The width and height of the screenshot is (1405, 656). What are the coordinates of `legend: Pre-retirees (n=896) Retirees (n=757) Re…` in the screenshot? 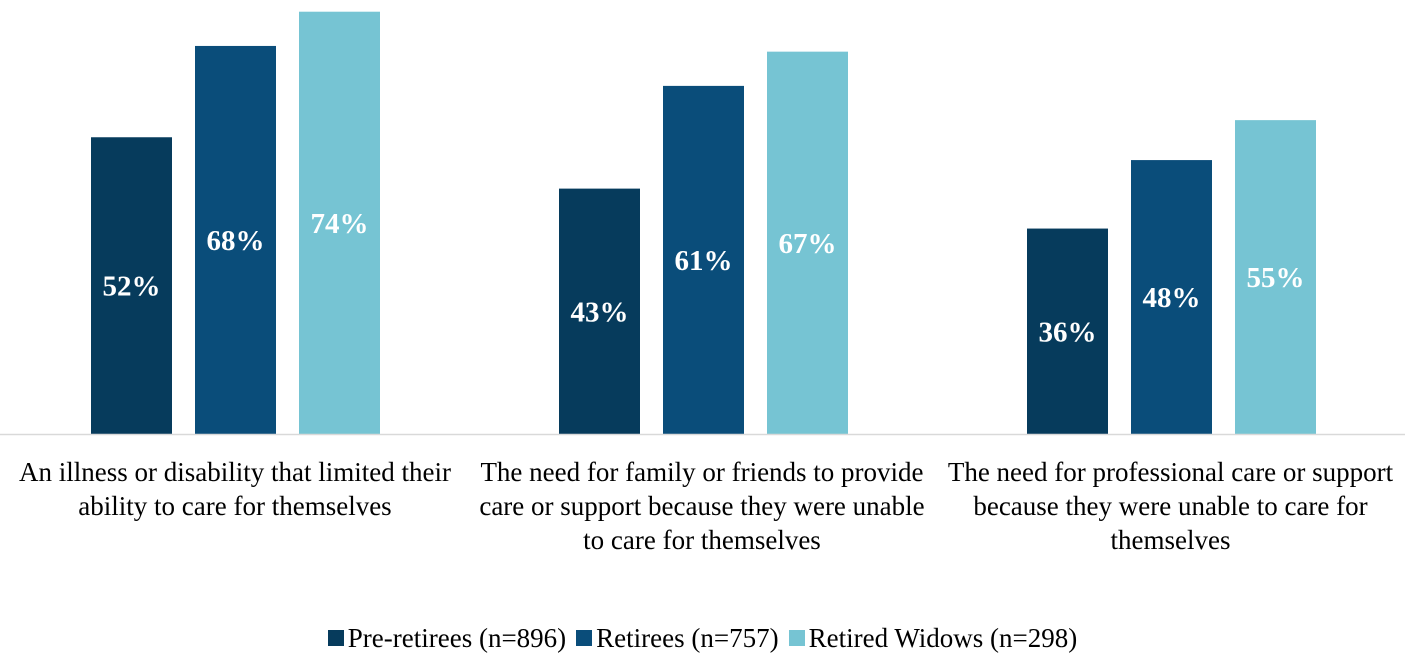 It's located at (702, 638).